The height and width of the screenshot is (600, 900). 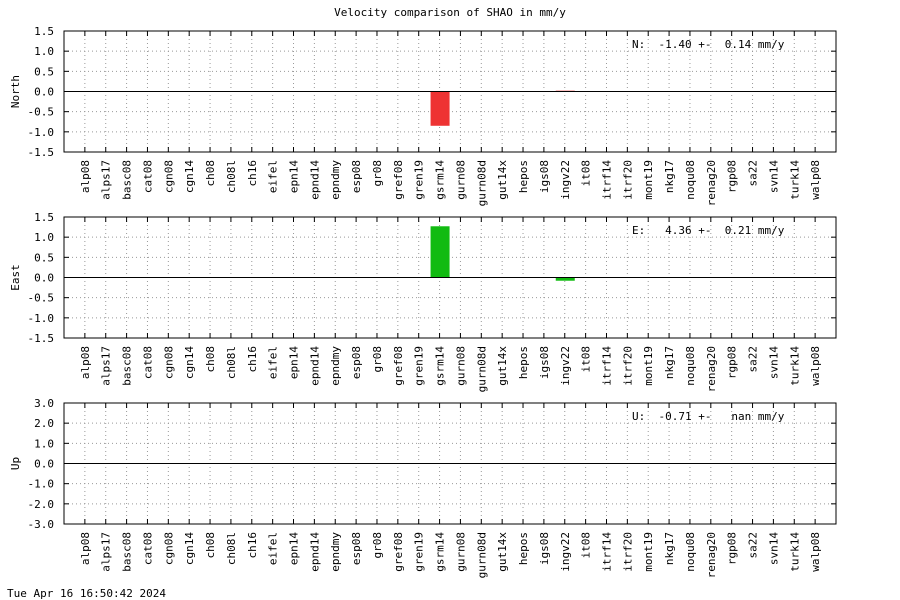 I want to click on chart-title: Velocity comparison of SHAO in mm/y, so click(x=450, y=12).